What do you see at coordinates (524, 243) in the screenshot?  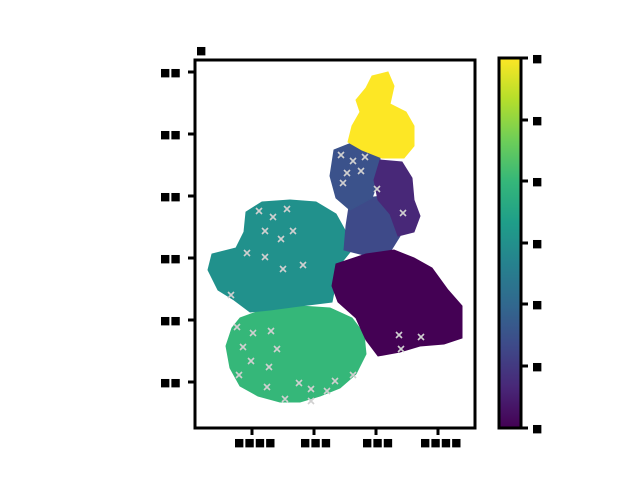 I see `colorbar-ticks` at bounding box center [524, 243].